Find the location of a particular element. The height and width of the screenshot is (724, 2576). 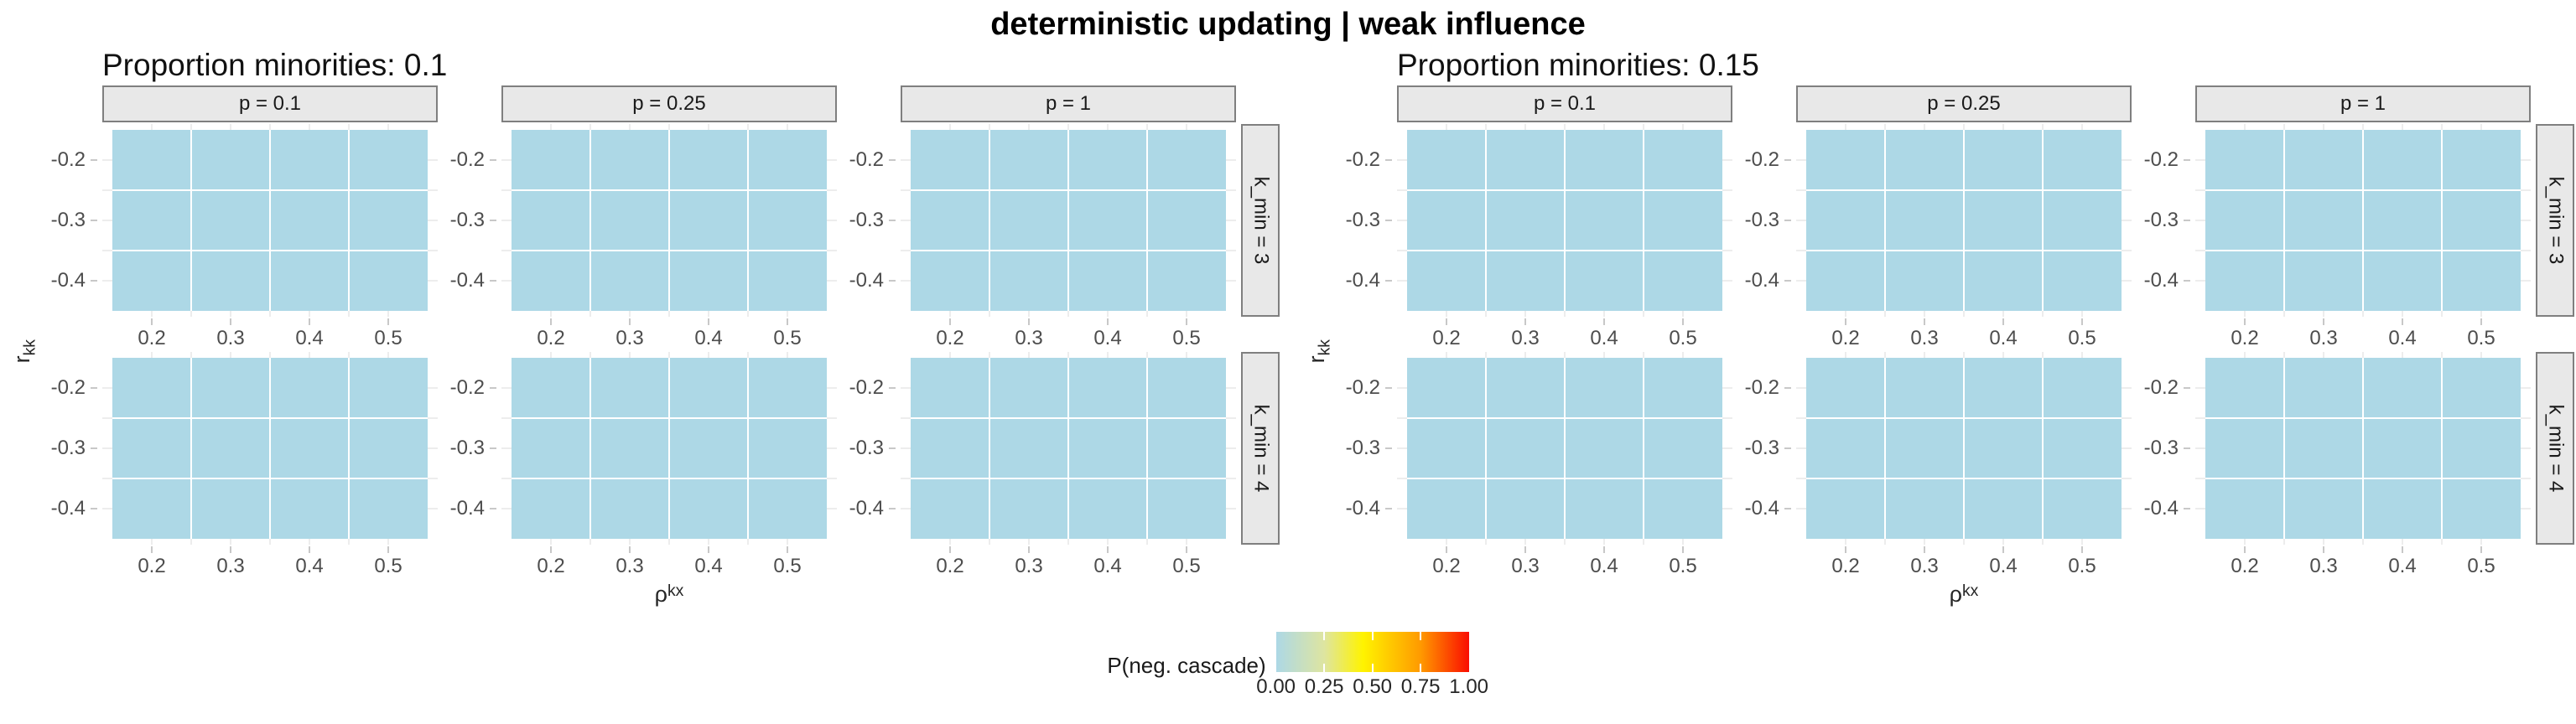

legend-labels: 0.00 0.25 0.50 0.75 1.00 is located at coordinates (1372, 685).